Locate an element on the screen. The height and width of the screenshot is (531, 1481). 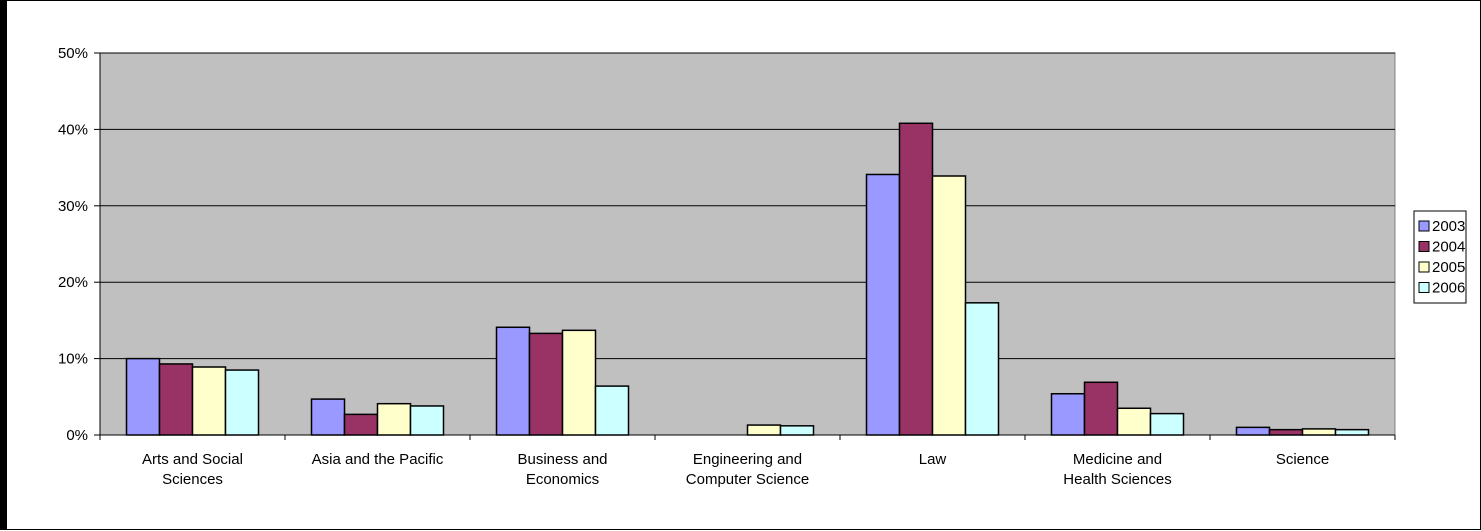
legend-label-2003: 2003 is located at coordinates (1448, 226).